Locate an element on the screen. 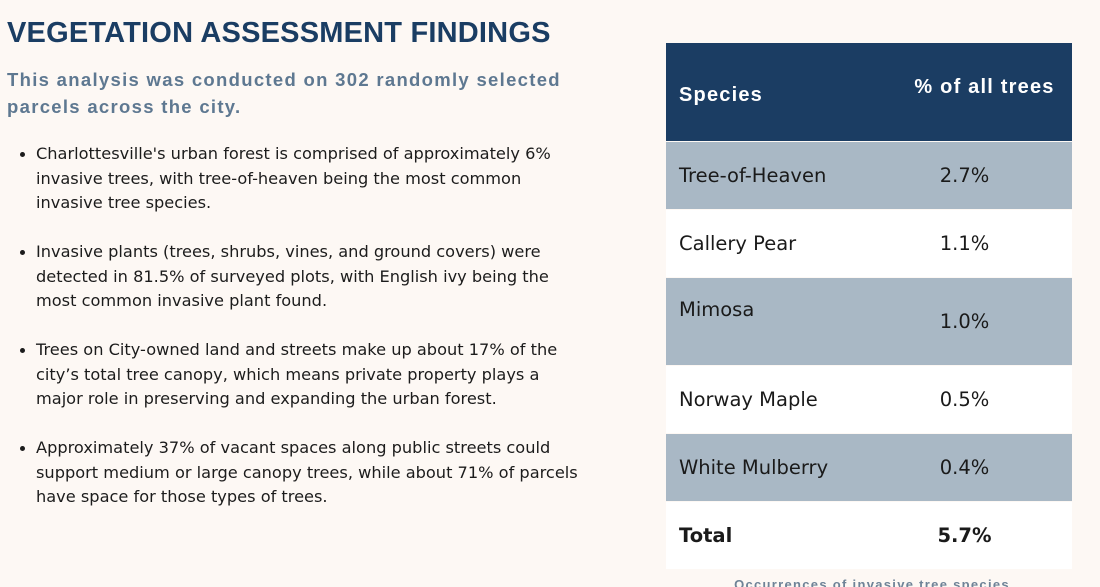  column-header-species: Species is located at coordinates (781, 92).